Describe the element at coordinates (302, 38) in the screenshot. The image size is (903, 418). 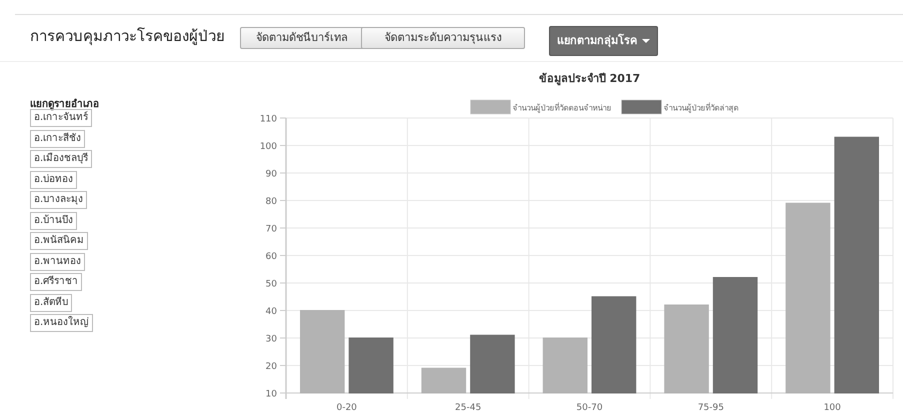
I see `text: จัดตามดัชนีบาร์เทล` at that location.